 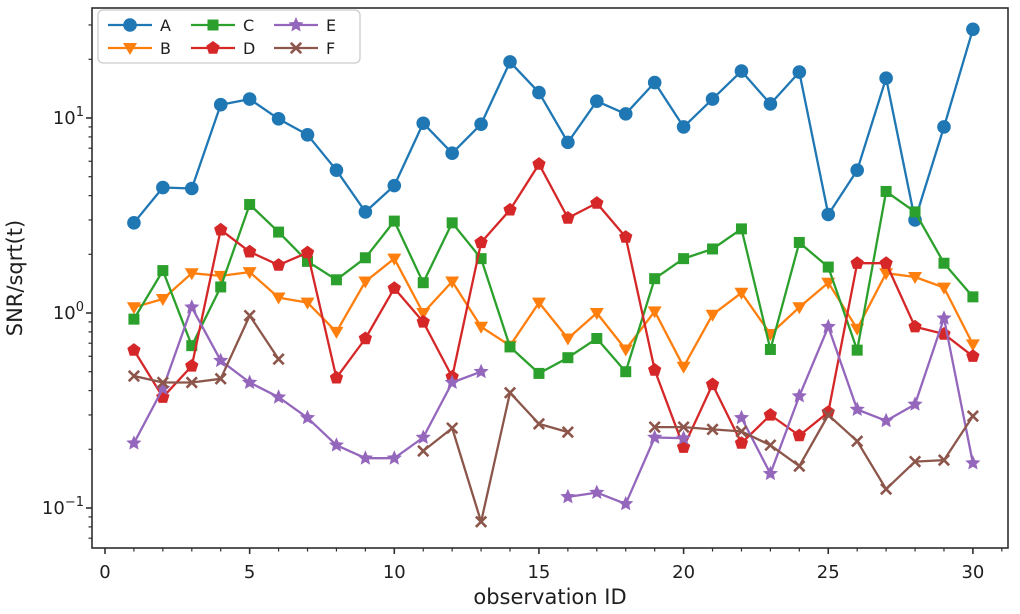 What do you see at coordinates (296, 48) in the screenshot?
I see `legend-marker-F` at bounding box center [296, 48].